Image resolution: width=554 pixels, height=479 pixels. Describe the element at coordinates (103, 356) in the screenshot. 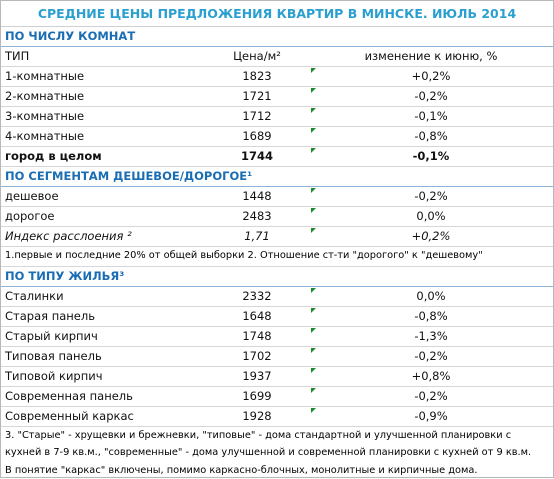

I see `cell: Типовая панель` at that location.